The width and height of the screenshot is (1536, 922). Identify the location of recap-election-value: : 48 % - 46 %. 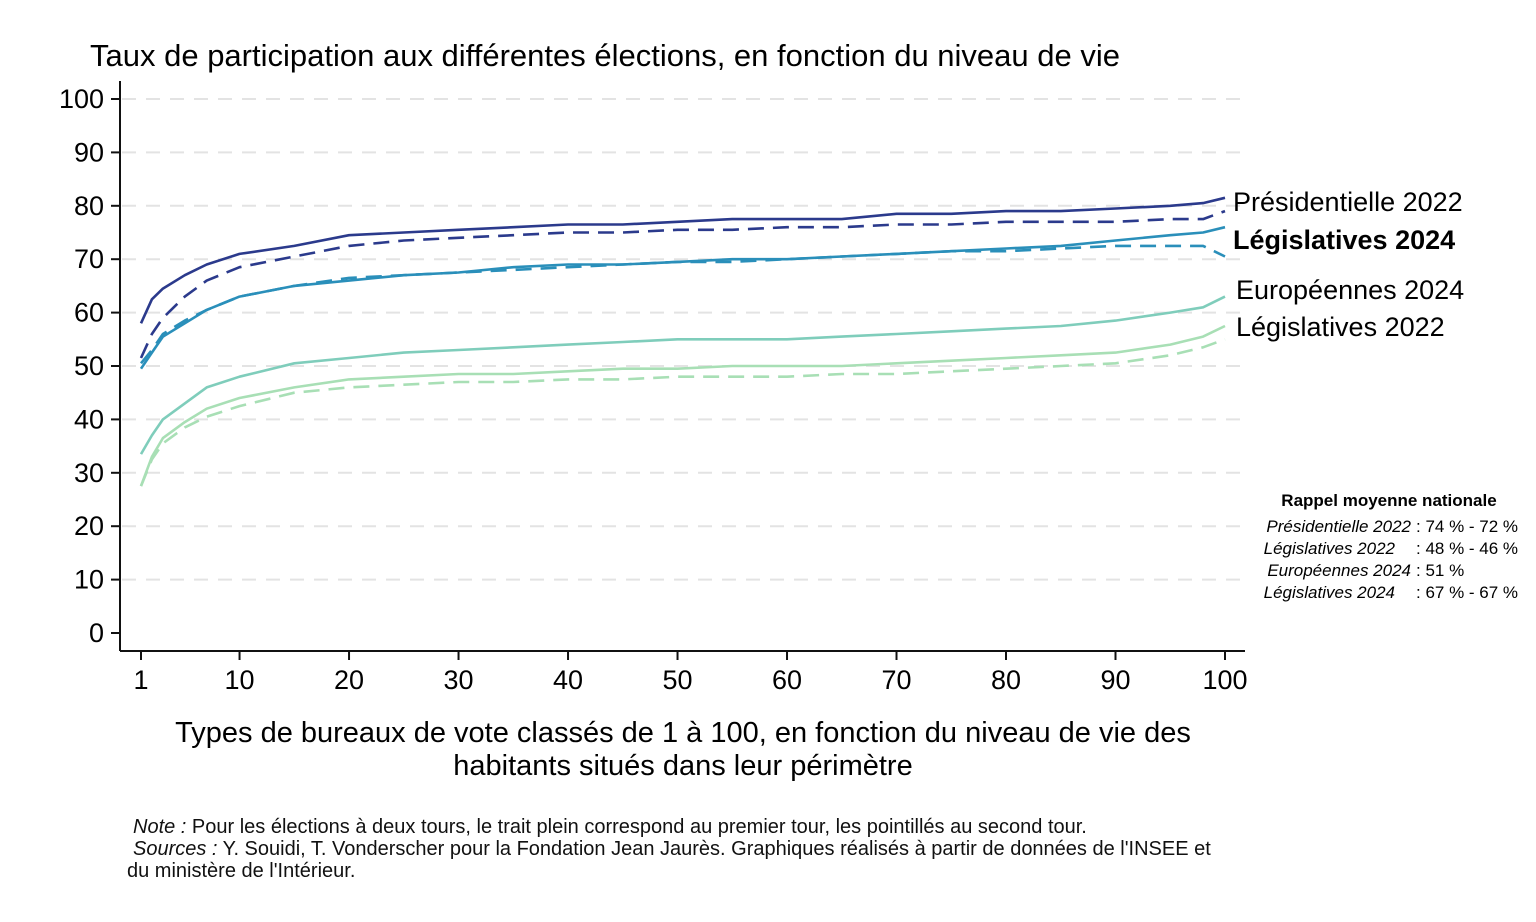
(1467, 548).